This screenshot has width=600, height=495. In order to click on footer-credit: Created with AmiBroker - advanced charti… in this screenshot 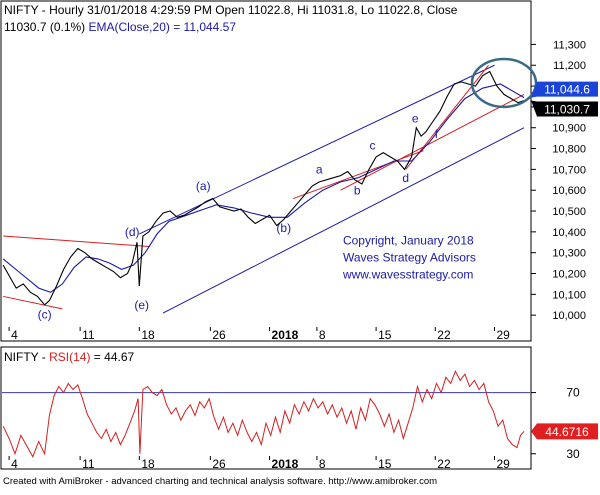, I will do `click(220, 481)`.